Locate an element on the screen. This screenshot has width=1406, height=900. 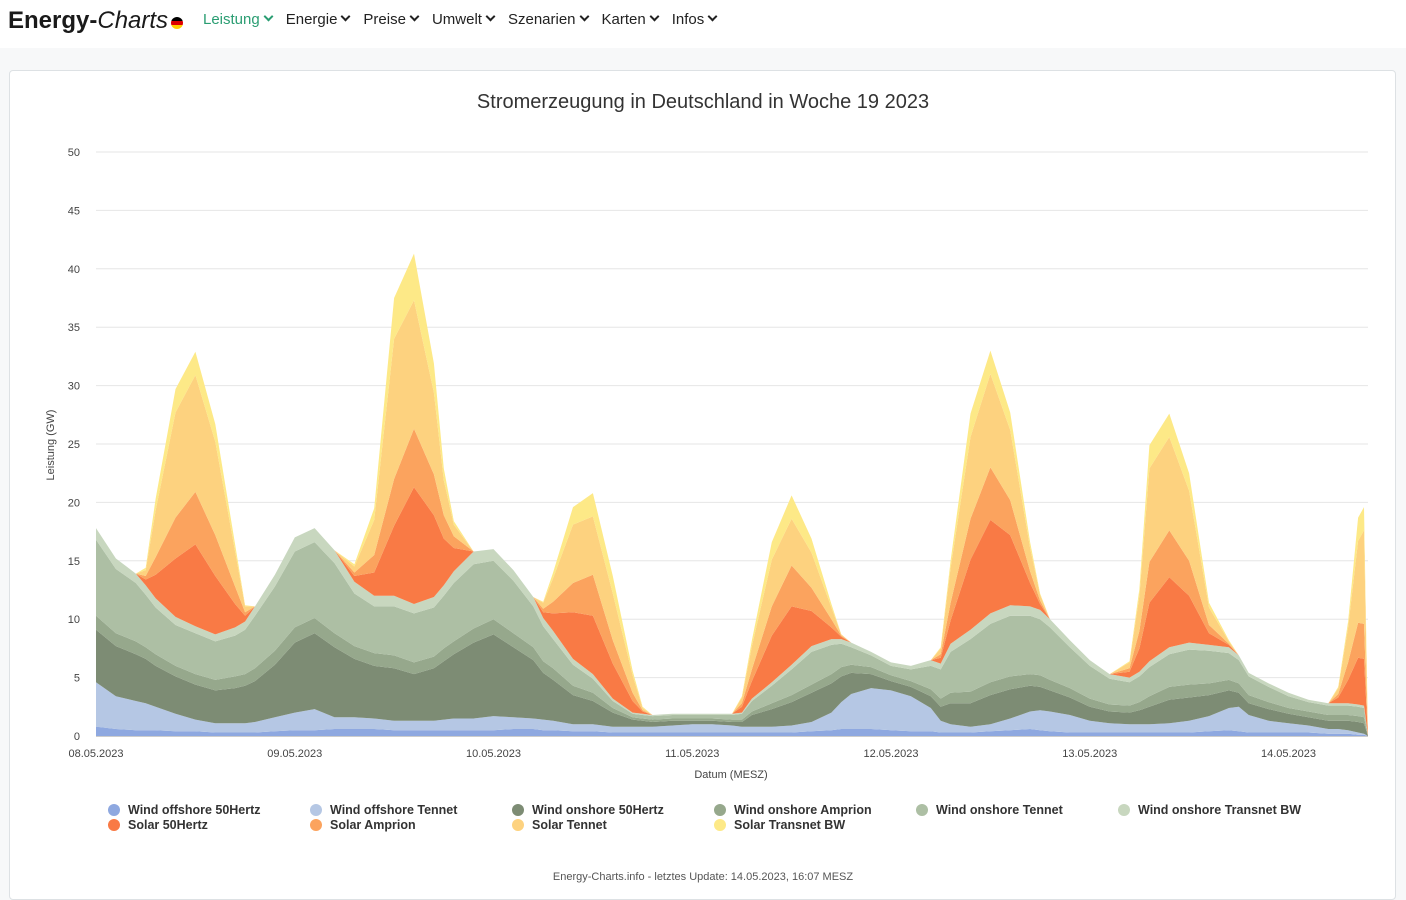
menu-infos: Infos is located at coordinates (695, 20).